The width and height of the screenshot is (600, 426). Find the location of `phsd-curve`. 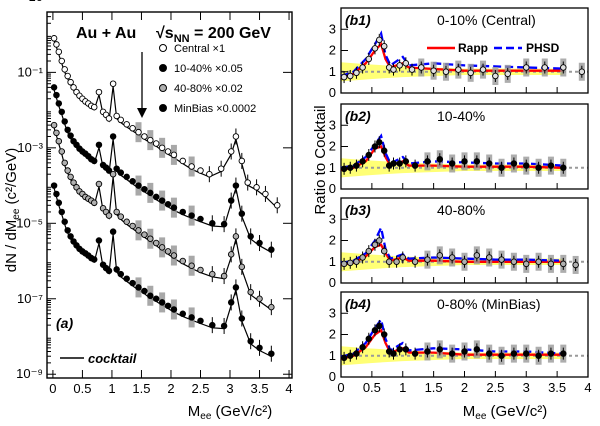

phsd-curve is located at coordinates (452, 54).